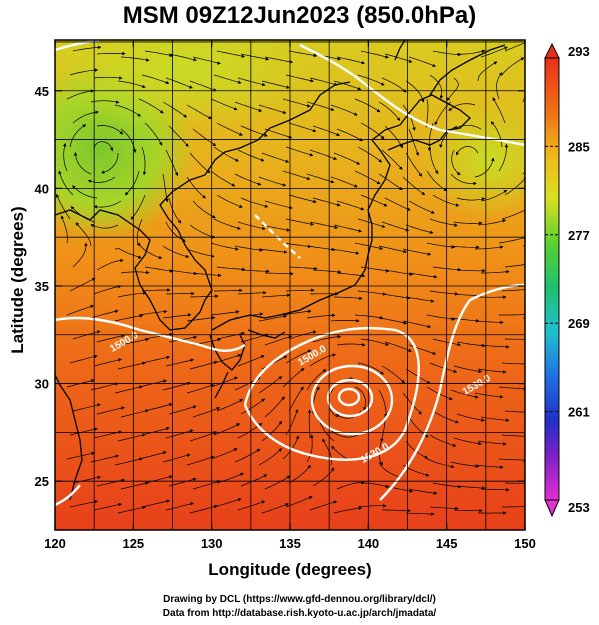 Image resolution: width=599 pixels, height=625 pixels. What do you see at coordinates (331, 393) in the screenshot?
I see `contour-1500-loop` at bounding box center [331, 393].